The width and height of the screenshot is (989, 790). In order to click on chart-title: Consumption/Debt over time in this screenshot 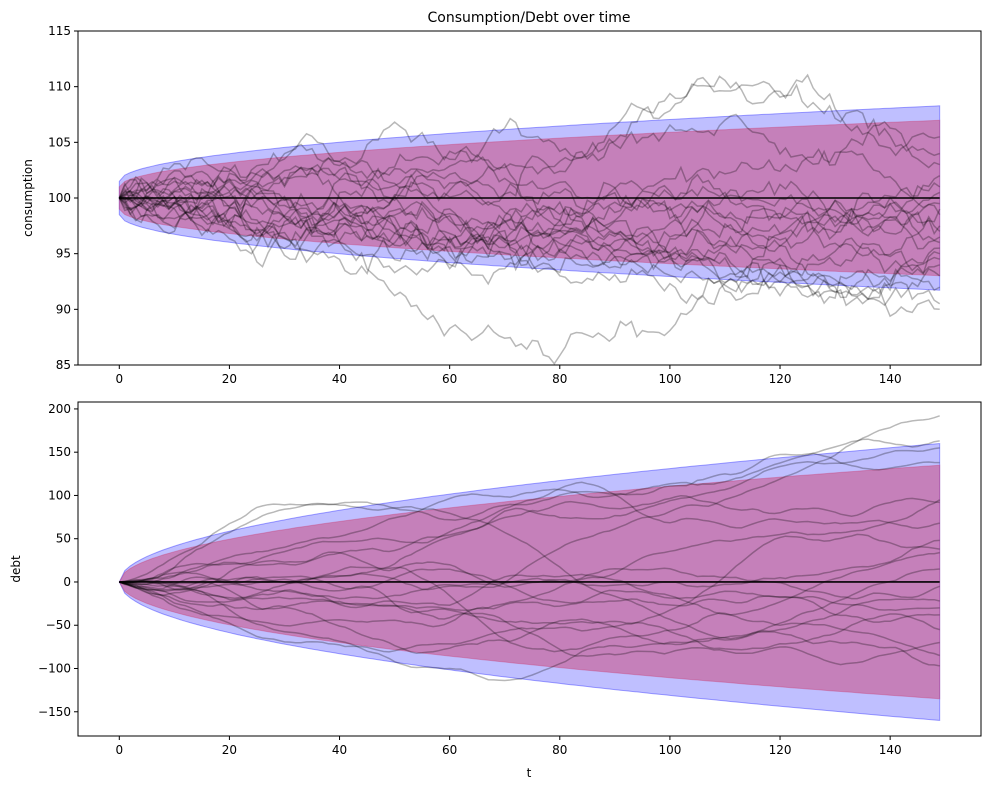, I will do `click(529, 18)`.